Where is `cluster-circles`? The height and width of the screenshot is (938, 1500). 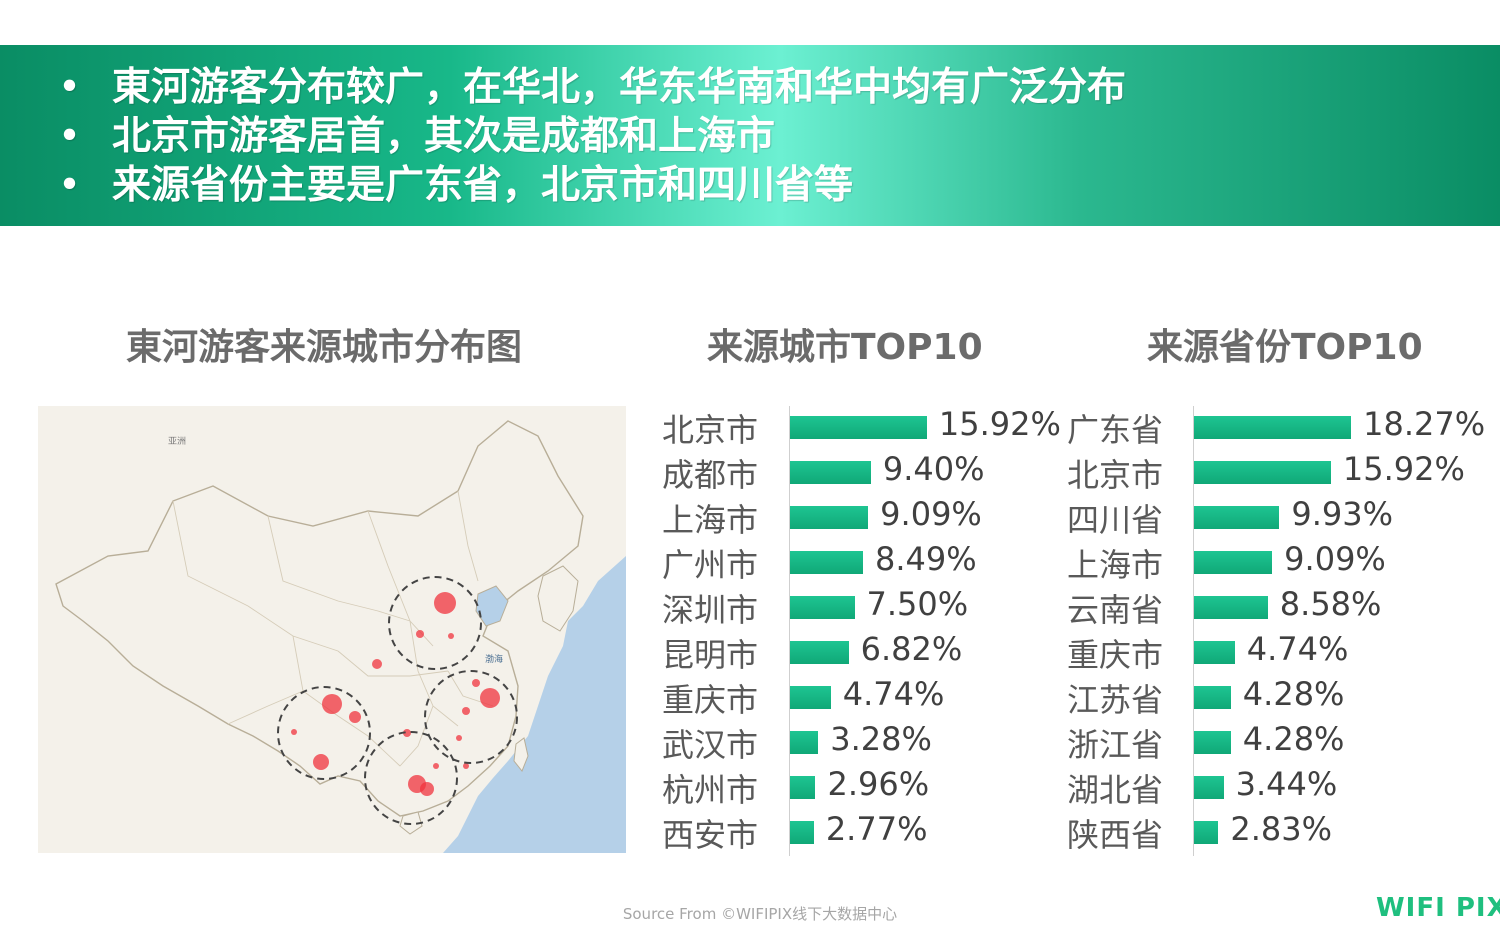
cluster-circles is located at coordinates (397, 700).